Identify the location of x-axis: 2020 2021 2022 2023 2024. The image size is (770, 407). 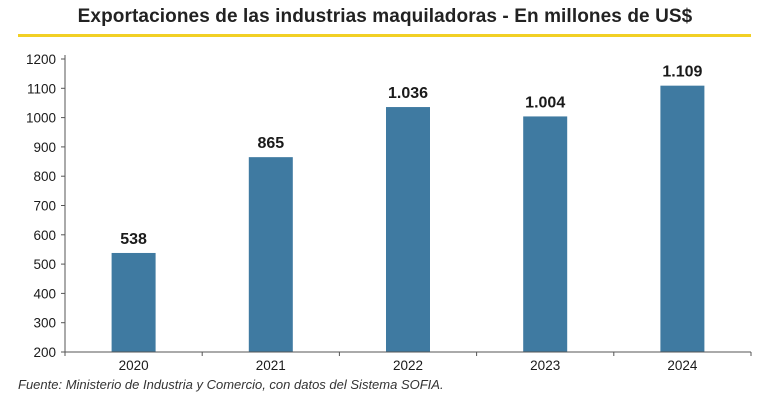
(408, 362).